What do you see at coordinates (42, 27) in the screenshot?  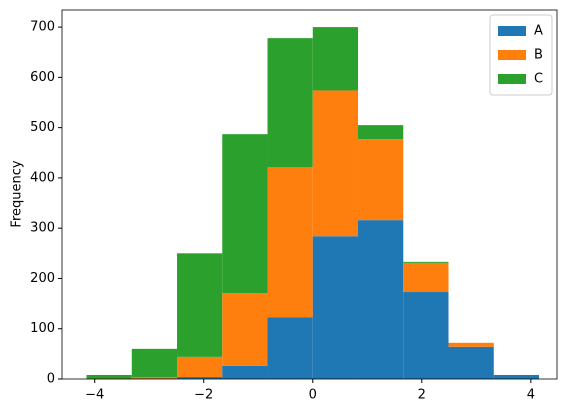 I see `y-tick-label: 700` at bounding box center [42, 27].